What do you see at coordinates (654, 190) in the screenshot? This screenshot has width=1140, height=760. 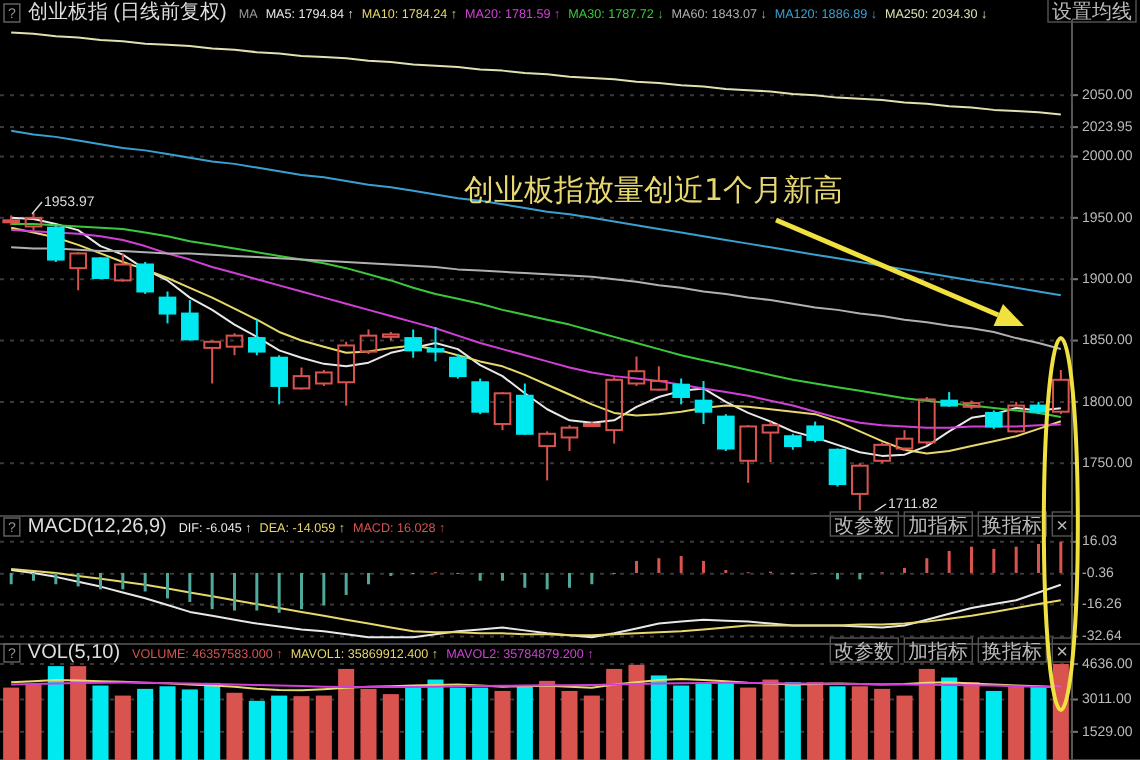 I see `annotation: 创业板指放量创近1个月新高` at bounding box center [654, 190].